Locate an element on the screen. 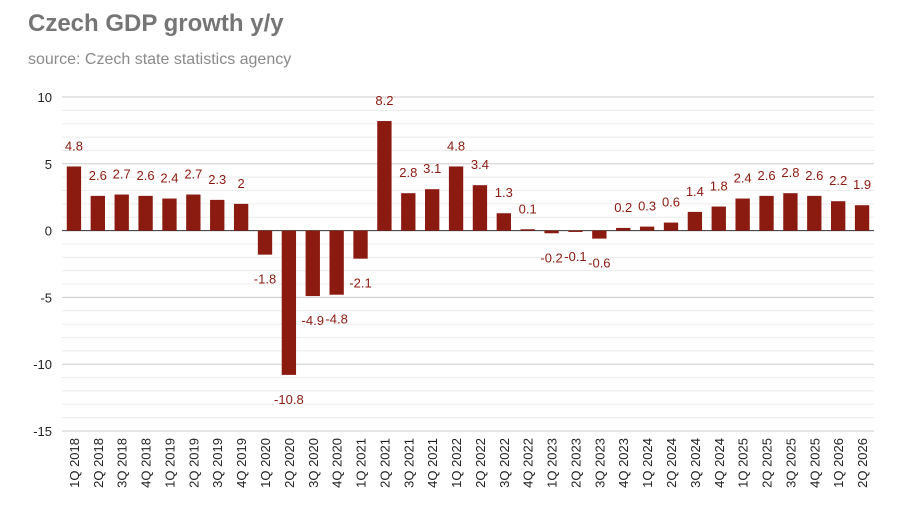 Image resolution: width=900 pixels, height=510 pixels. data-label: 1.9 is located at coordinates (862, 184).